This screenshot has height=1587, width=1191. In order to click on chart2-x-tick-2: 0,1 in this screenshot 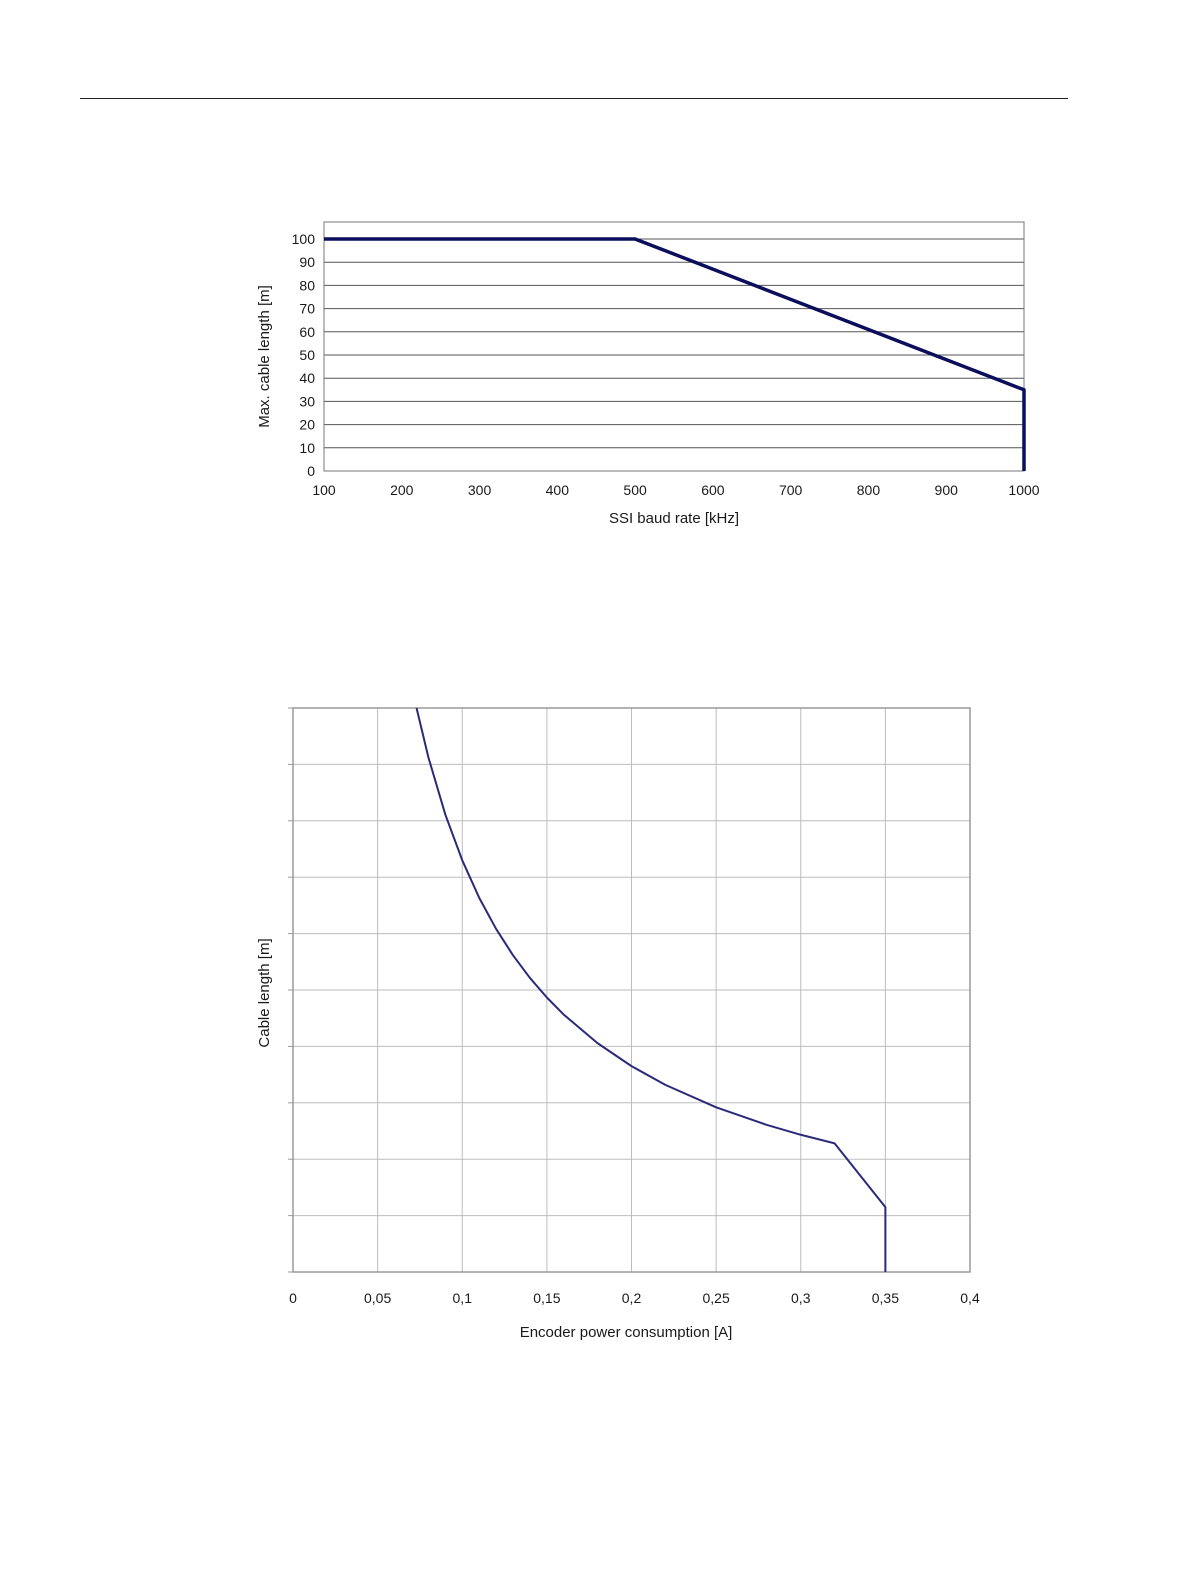, I will do `click(463, 1298)`.